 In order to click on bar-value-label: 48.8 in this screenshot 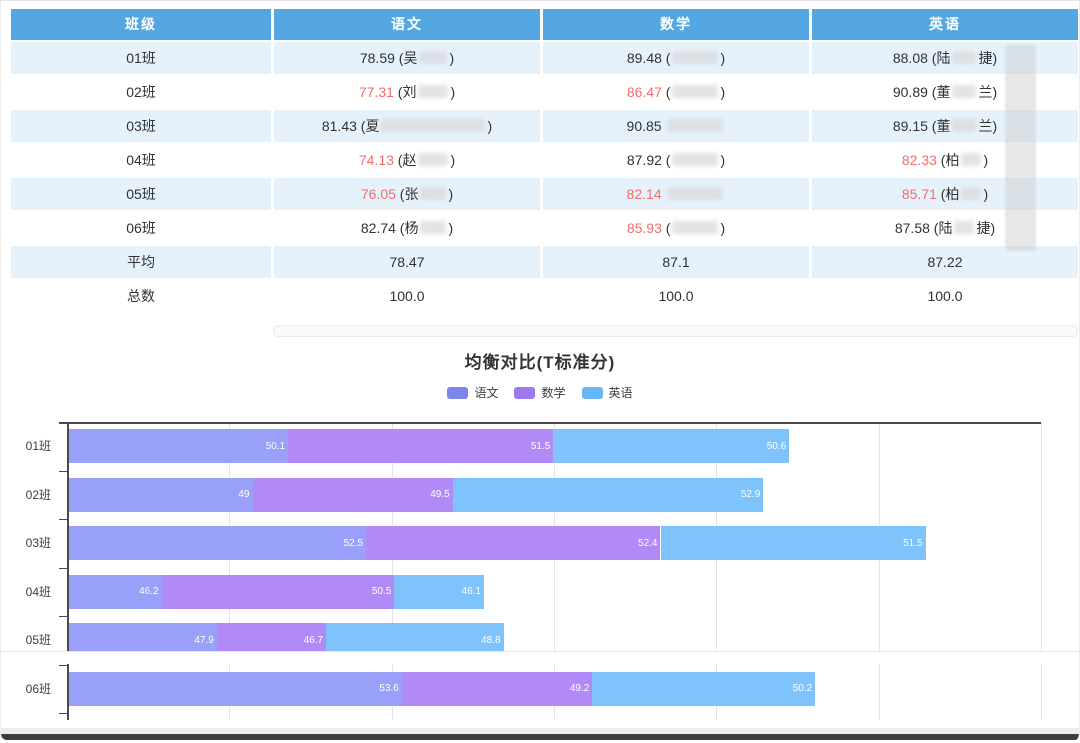, I will do `click(491, 640)`.